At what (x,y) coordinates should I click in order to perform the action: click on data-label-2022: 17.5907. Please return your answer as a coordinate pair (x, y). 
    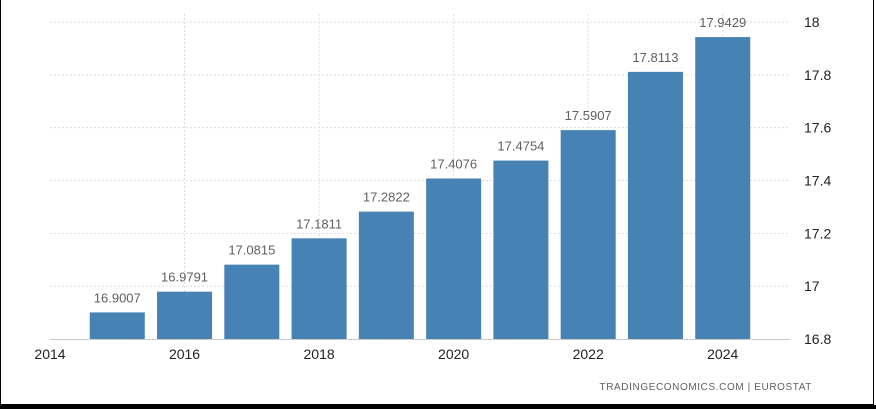
    Looking at the image, I should click on (588, 115).